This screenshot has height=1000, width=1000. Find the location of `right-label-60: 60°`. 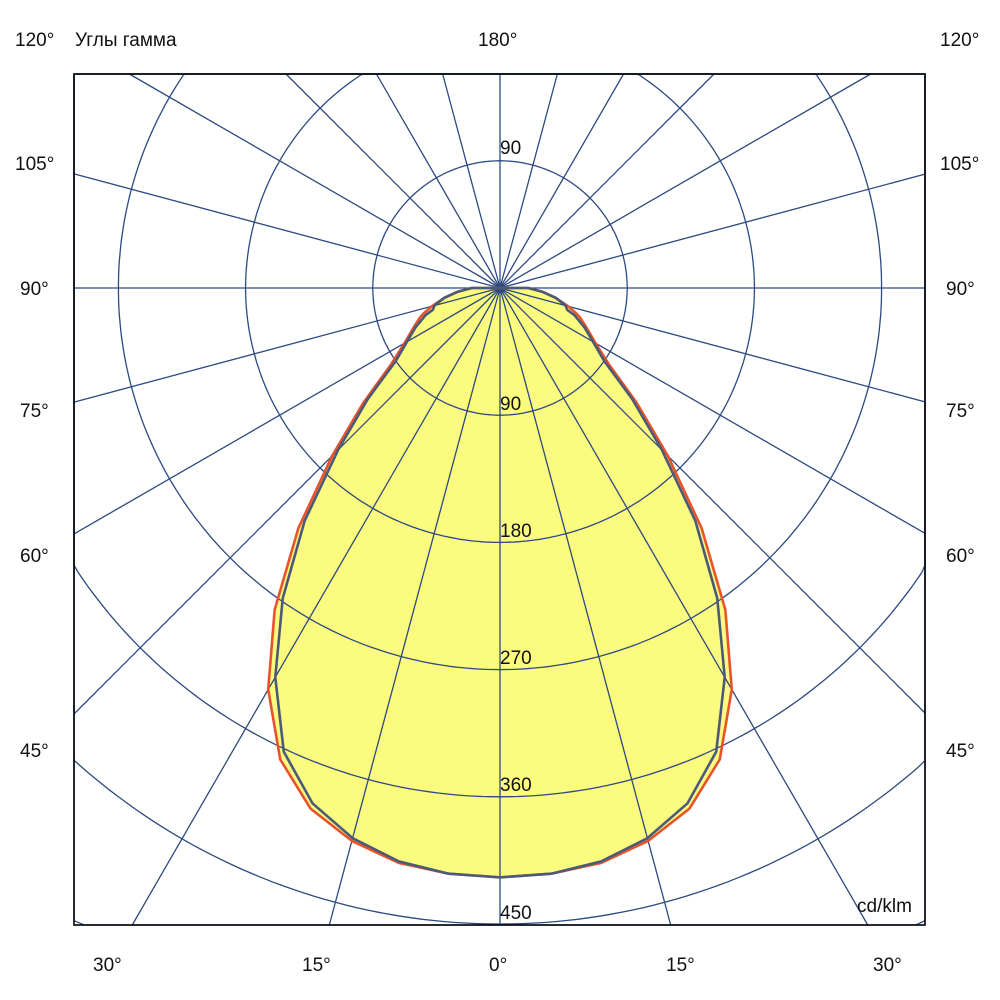

right-label-60: 60° is located at coordinates (960, 556).